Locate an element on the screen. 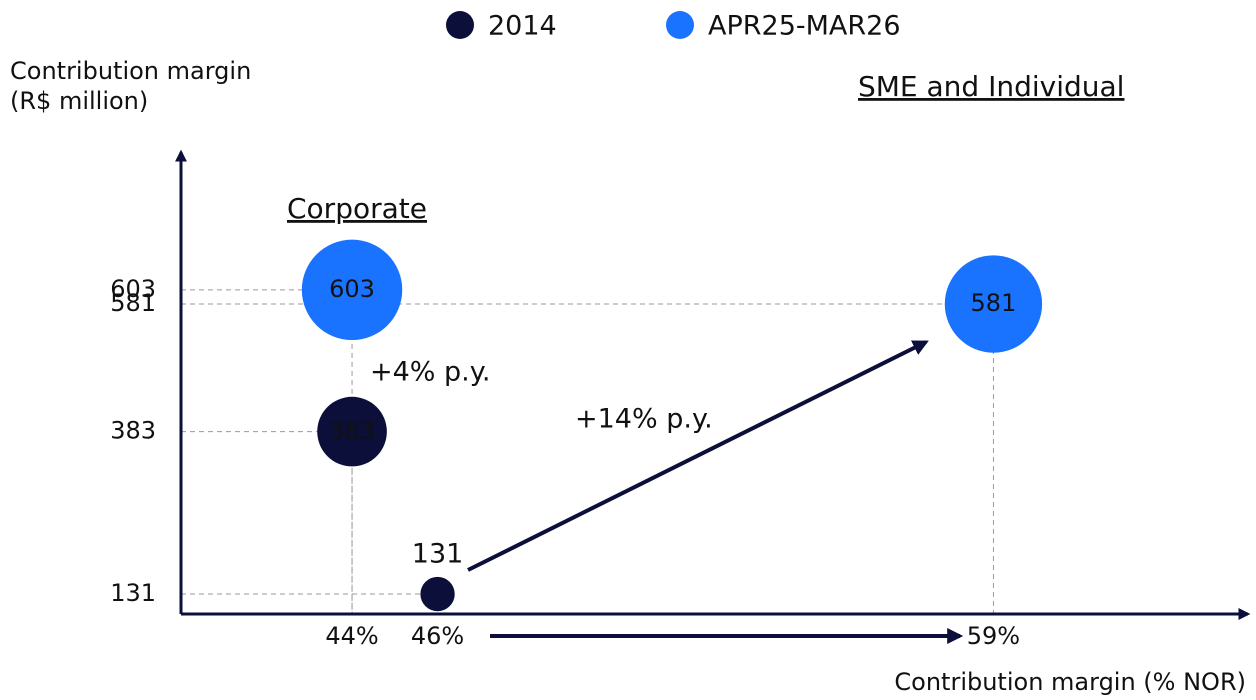 The height and width of the screenshot is (700, 1256). legend-label: 2014 is located at coordinates (522, 26).